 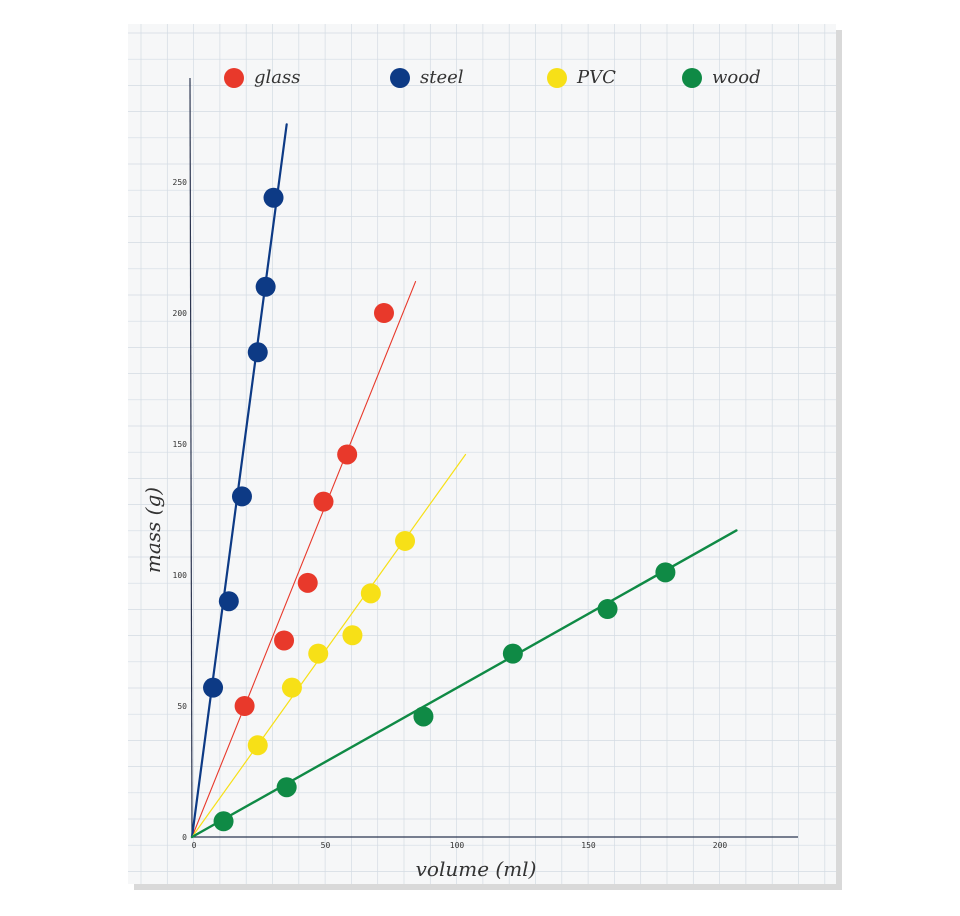 I want to click on legend-swatch-pvc, so click(x=557, y=78).